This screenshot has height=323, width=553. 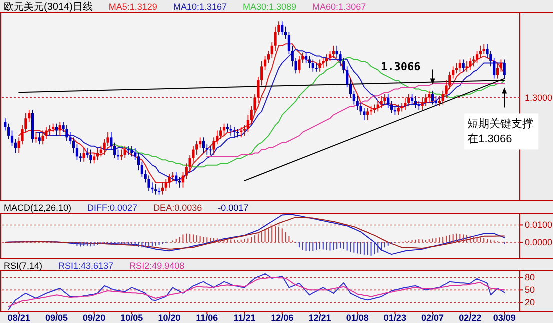 I want to click on text: MA30:1.3089, so click(x=270, y=7).